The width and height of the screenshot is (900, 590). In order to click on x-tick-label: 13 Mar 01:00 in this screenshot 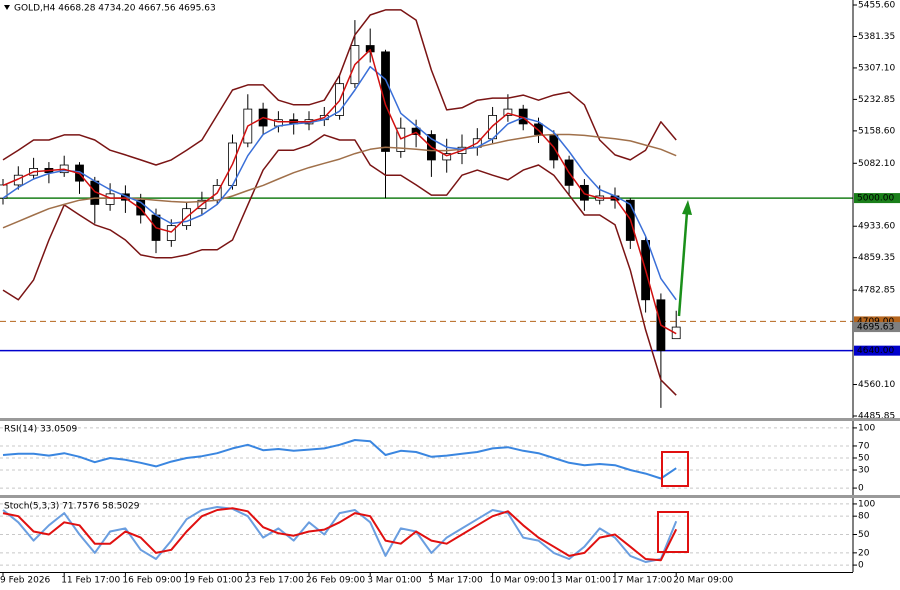, I will do `click(581, 581)`.